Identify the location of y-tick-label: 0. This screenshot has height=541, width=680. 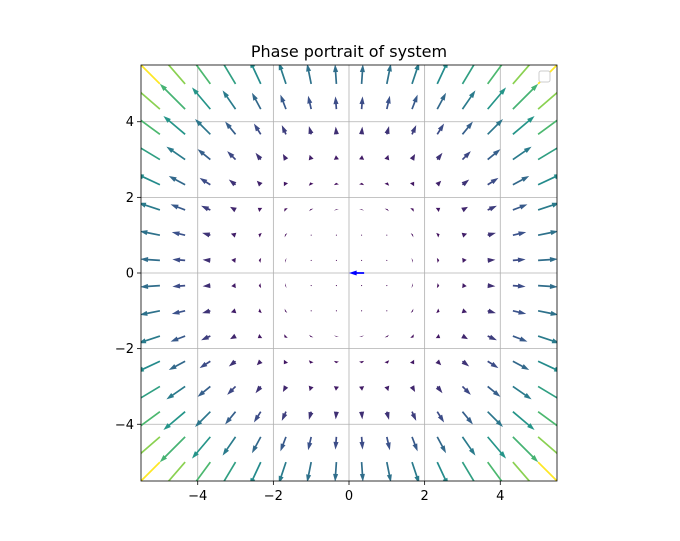
(130, 274).